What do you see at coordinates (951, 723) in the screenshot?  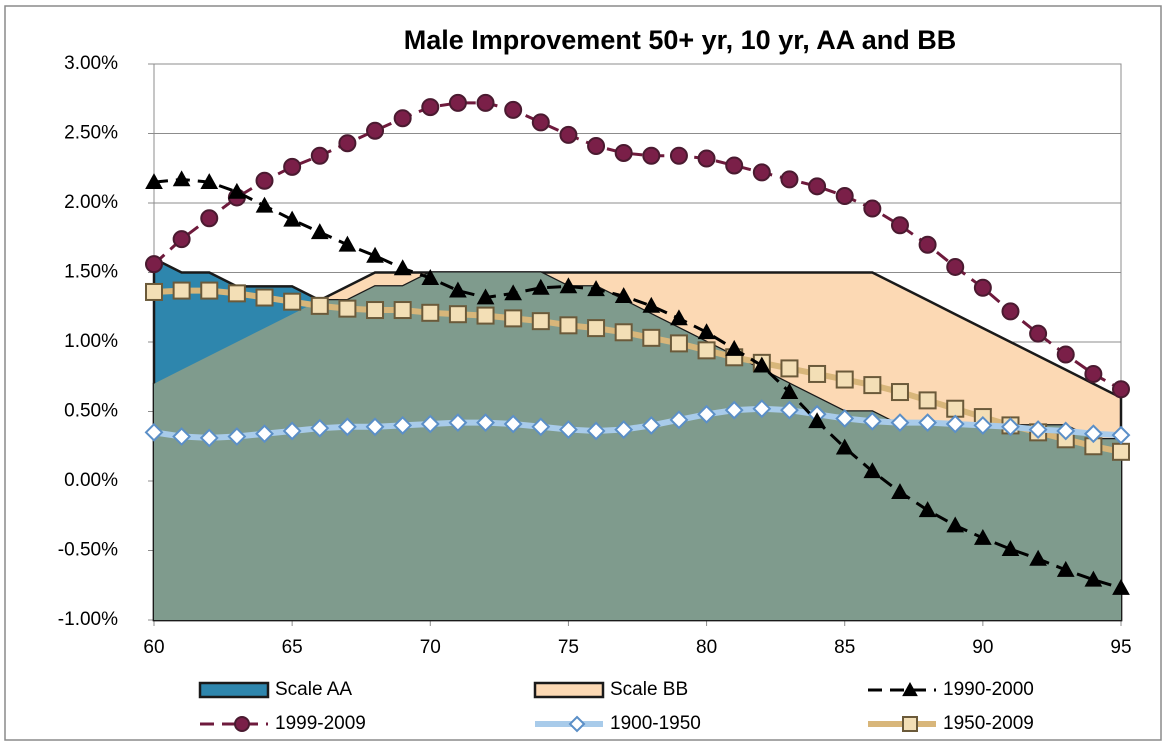 I see `legend-item: 1950-2009` at bounding box center [951, 723].